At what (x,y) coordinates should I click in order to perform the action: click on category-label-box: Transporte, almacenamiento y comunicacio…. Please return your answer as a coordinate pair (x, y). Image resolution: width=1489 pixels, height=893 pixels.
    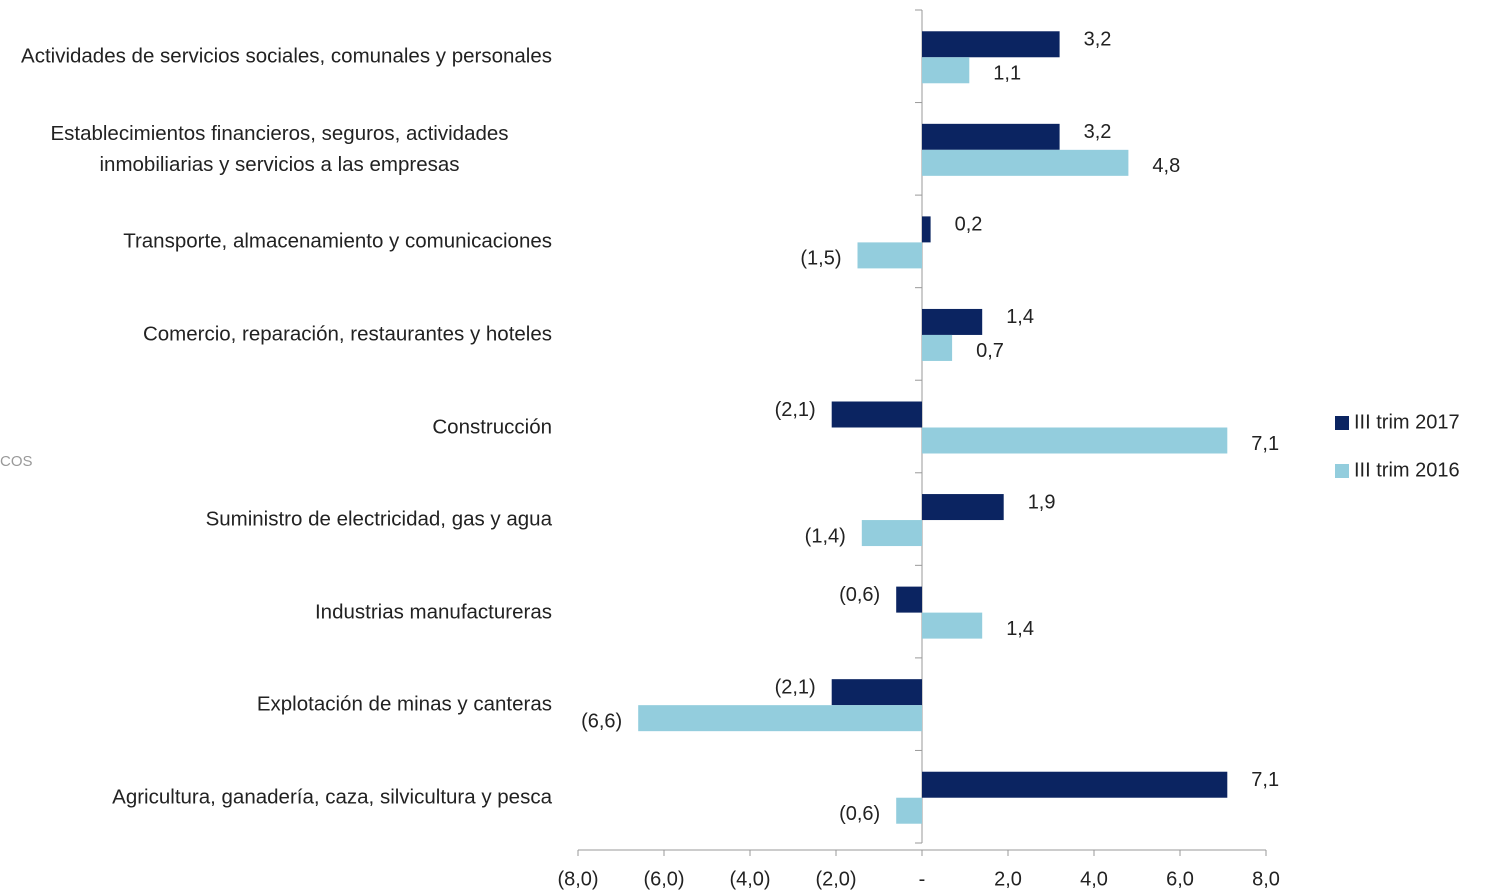
    Looking at the image, I should click on (276, 241).